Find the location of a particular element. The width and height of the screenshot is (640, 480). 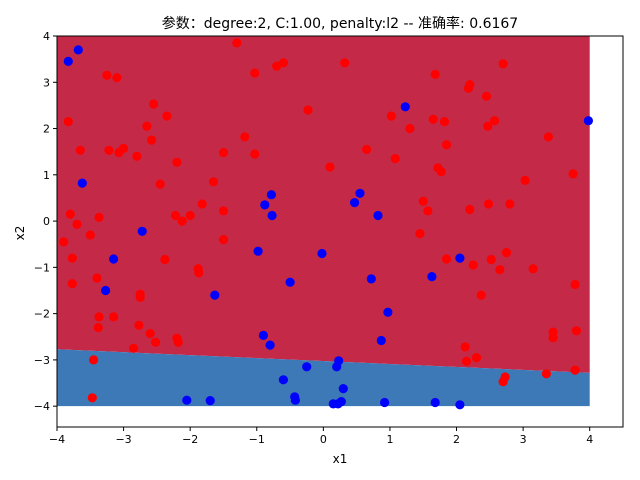

y-tick-label: 4 is located at coordinates (46, 36).